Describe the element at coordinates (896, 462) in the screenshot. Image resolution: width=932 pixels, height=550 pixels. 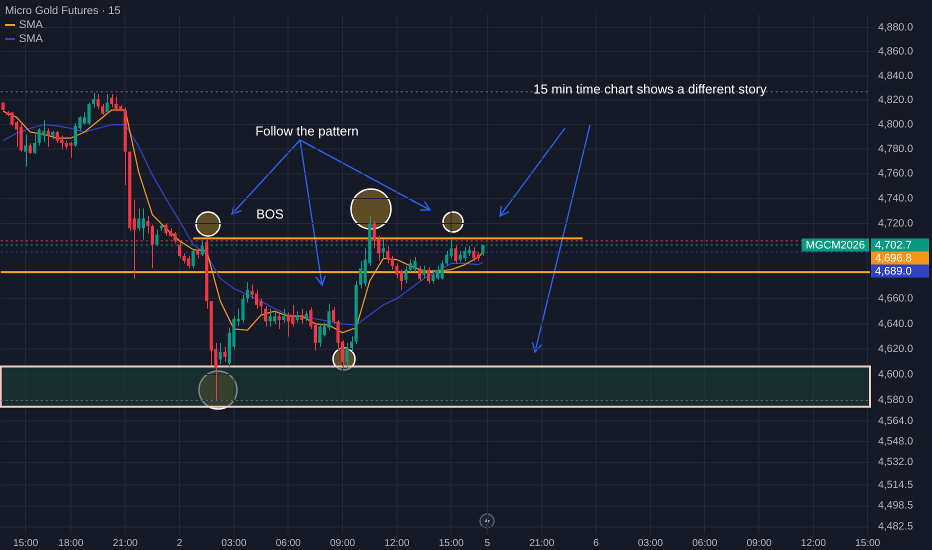
I see `y-tick-label: 4,532.0` at that location.